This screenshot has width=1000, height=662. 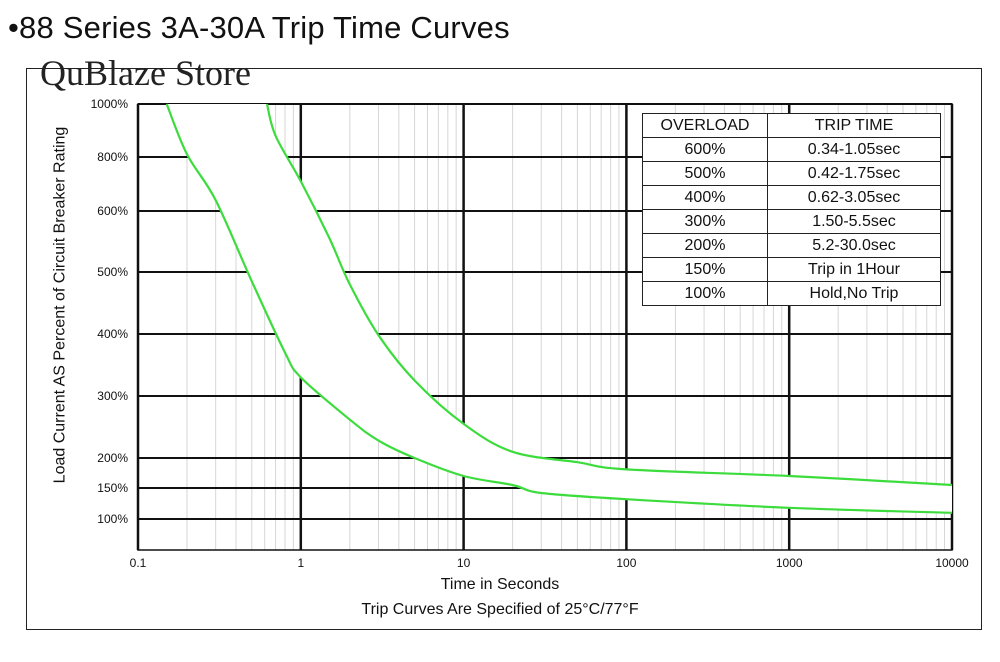 What do you see at coordinates (500, 609) in the screenshot?
I see `footnote: Trip Curves Are Specified of 25°C/77°F` at bounding box center [500, 609].